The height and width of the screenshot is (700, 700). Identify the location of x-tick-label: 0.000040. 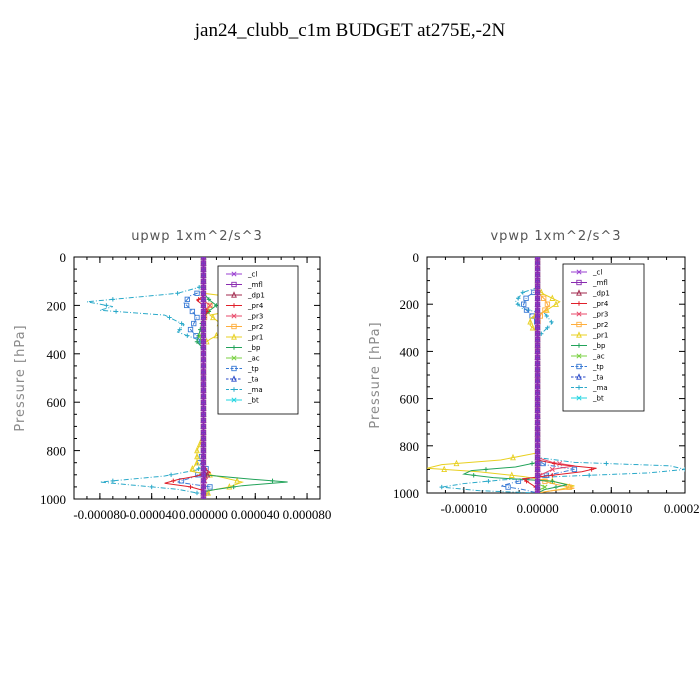
(255, 514).